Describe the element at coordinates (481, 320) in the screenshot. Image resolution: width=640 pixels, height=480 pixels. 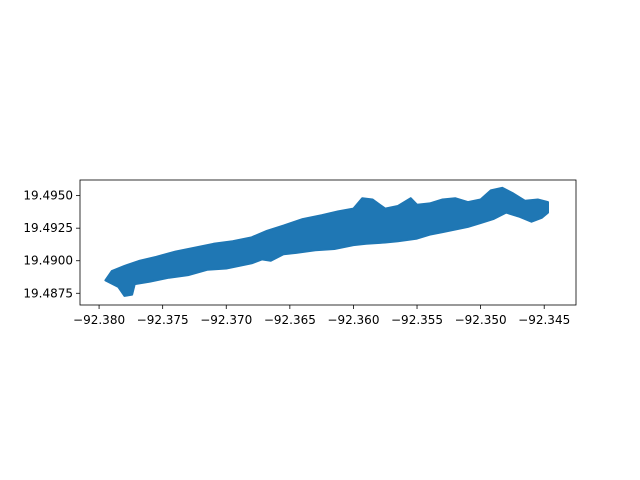
I see `x-tick-label: −92.350` at that location.